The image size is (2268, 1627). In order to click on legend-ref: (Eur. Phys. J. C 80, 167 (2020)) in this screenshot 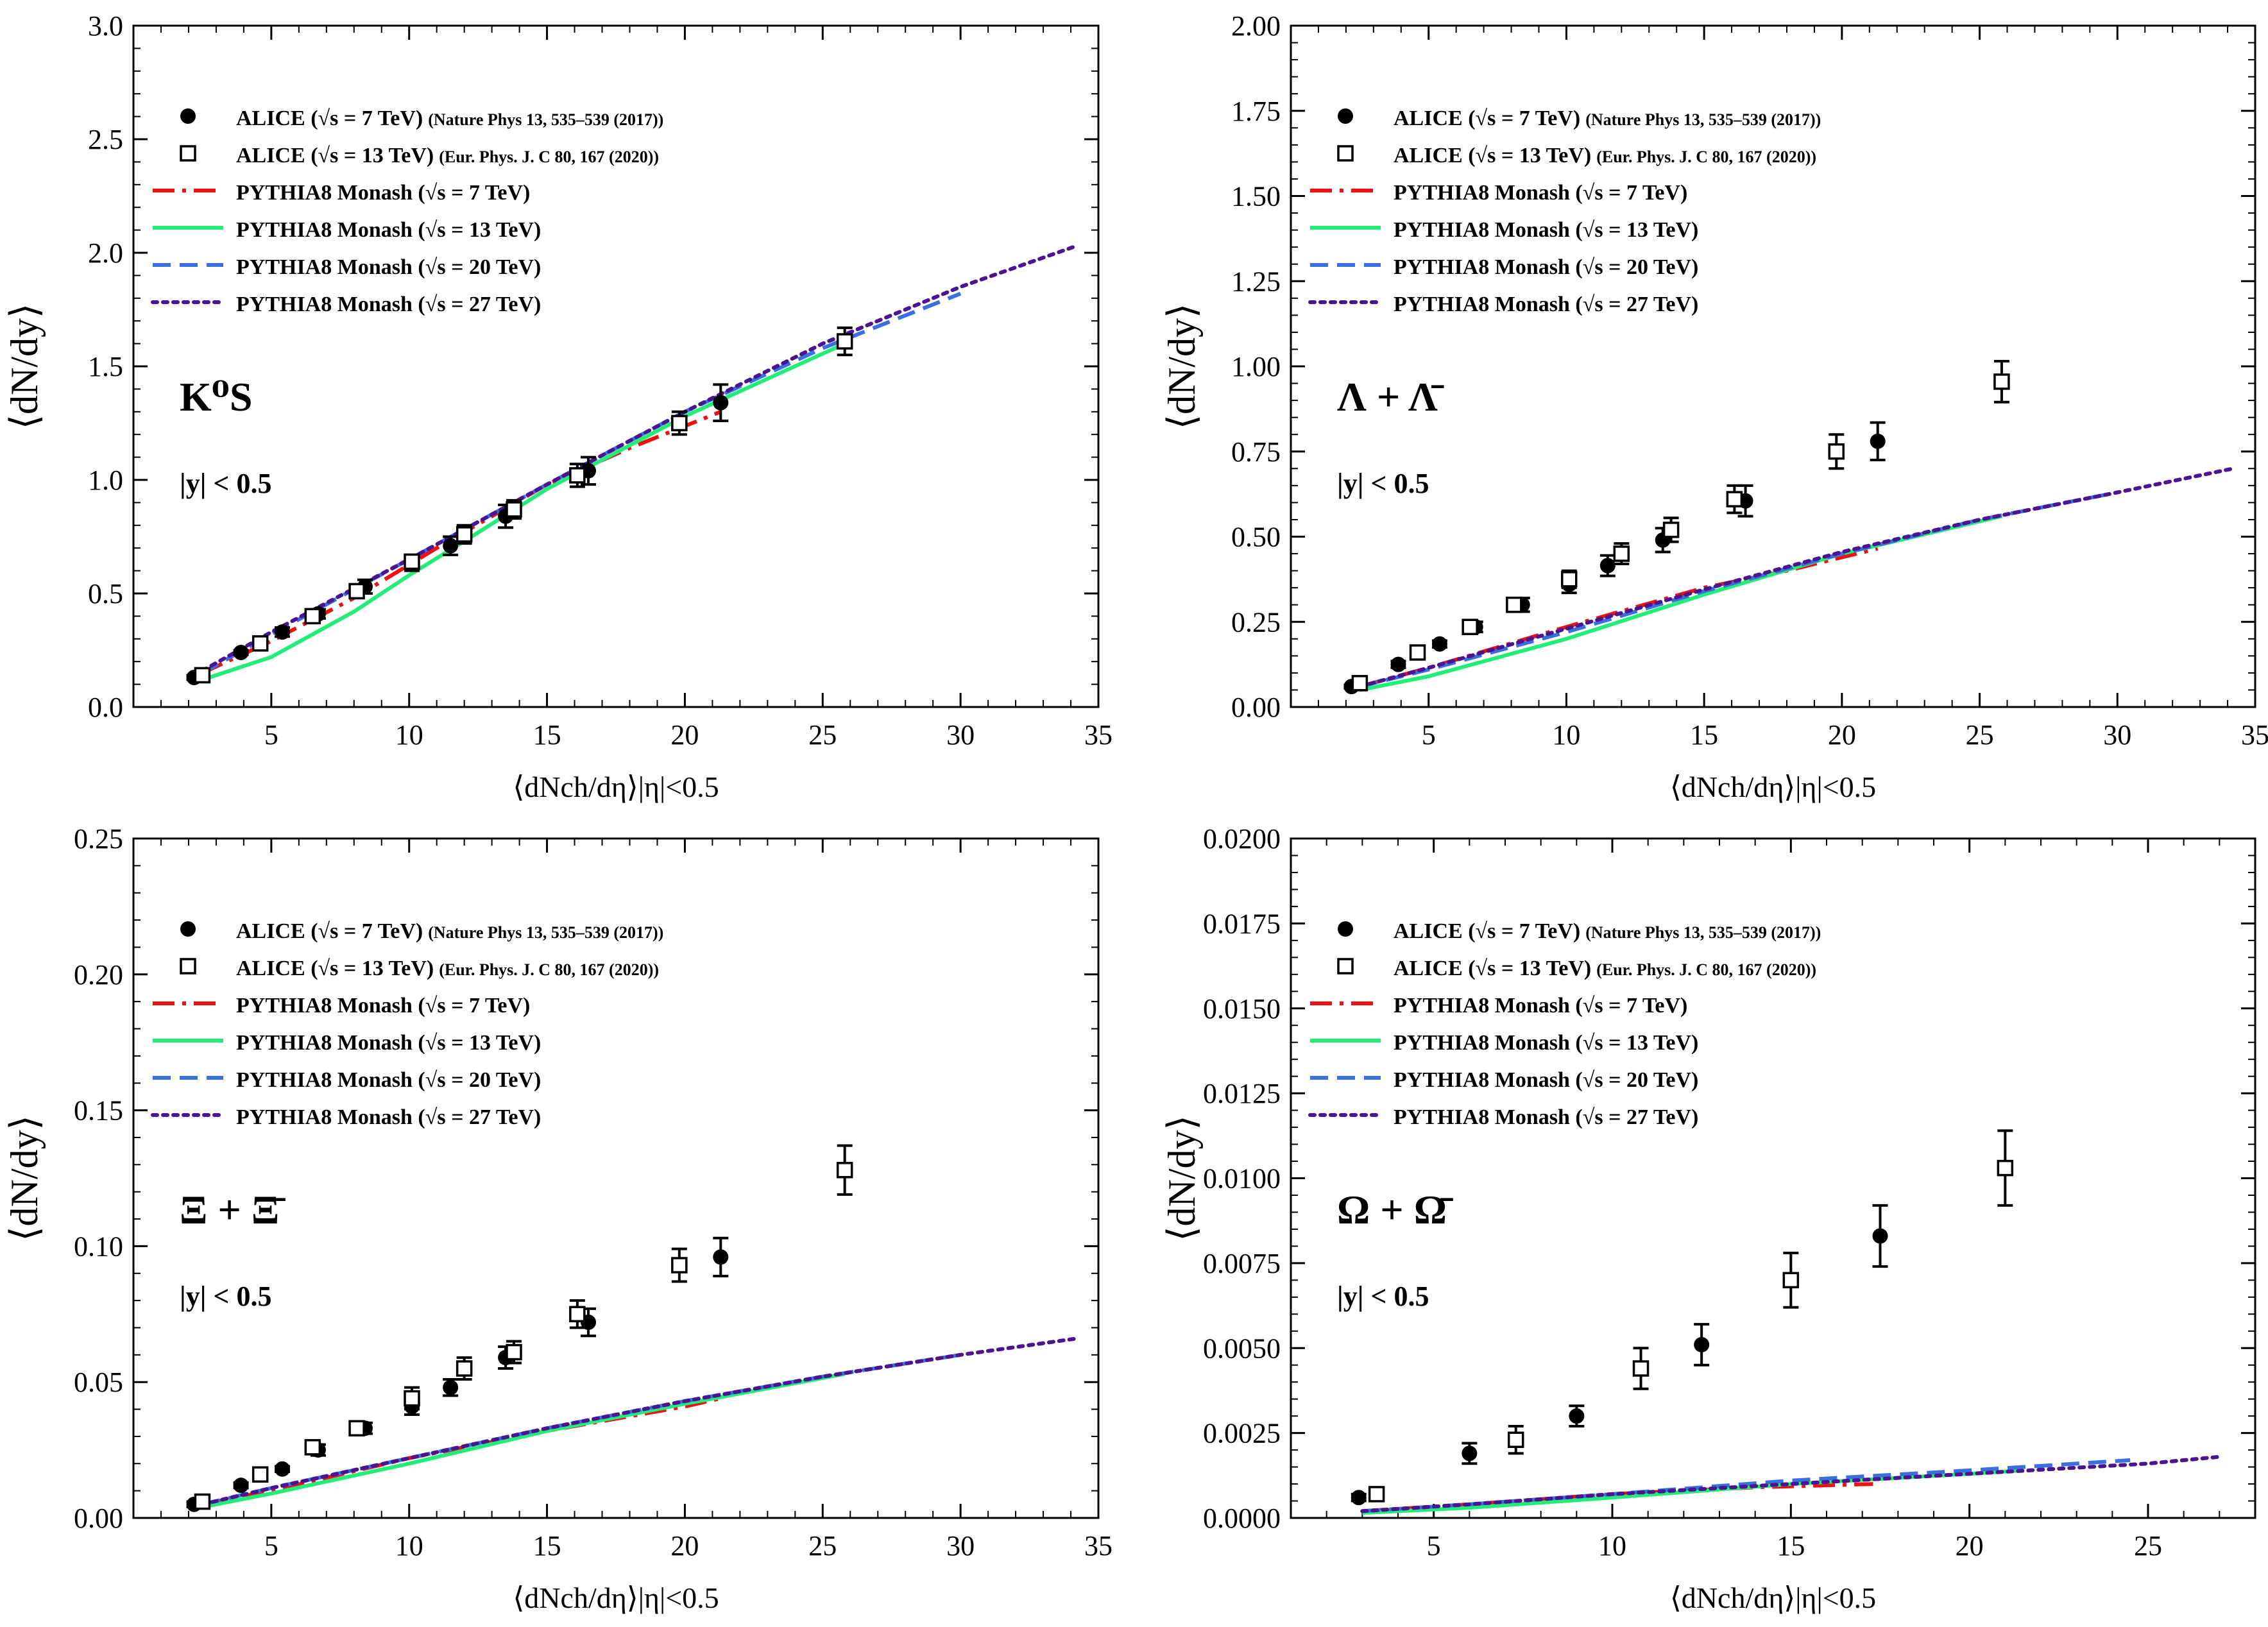, I will do `click(549, 970)`.